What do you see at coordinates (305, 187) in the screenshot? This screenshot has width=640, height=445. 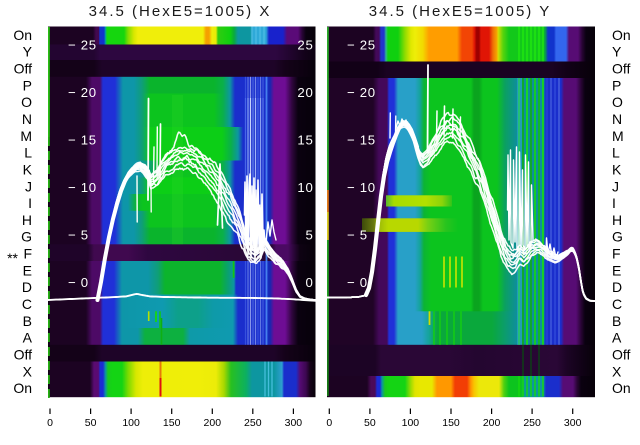 I see `svg-text: 10` at bounding box center [305, 187].